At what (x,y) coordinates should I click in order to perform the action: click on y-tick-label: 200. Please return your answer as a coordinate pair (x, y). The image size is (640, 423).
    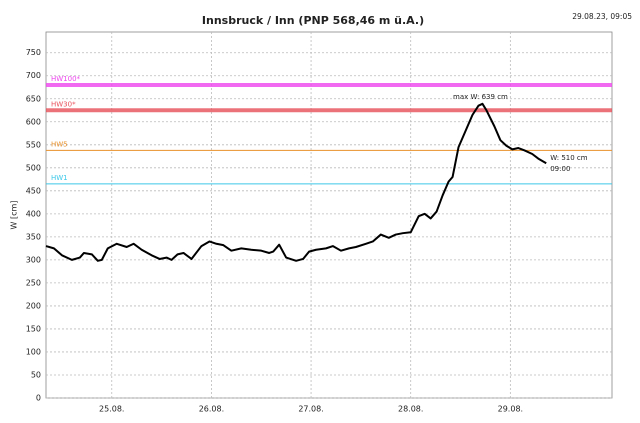
    Looking at the image, I should click on (33, 305).